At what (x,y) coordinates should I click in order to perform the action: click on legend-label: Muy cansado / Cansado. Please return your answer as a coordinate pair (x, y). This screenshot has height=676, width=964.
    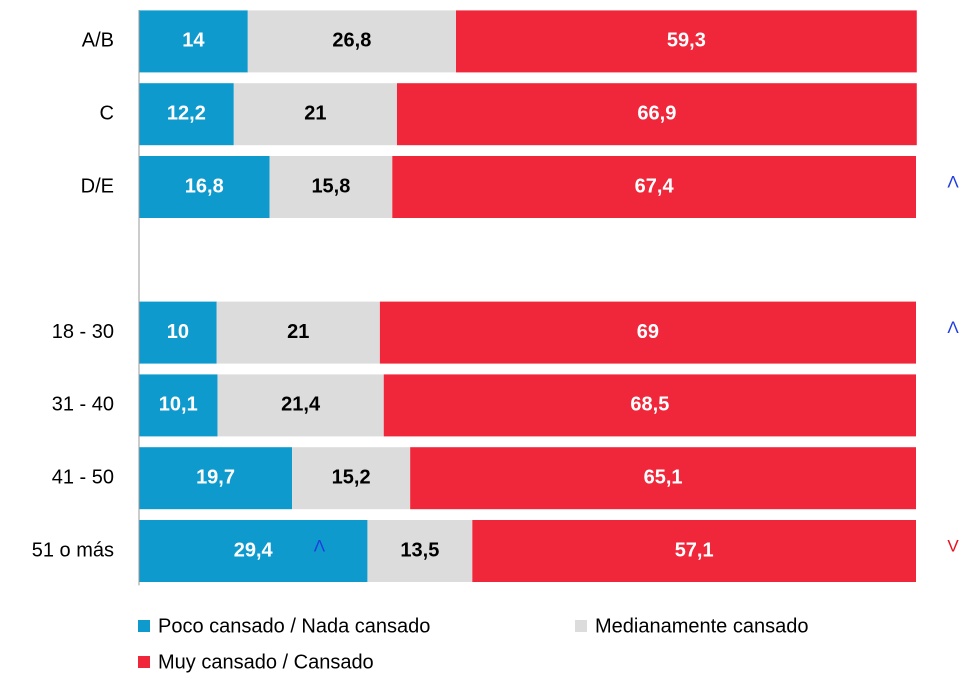
    Looking at the image, I should click on (266, 662).